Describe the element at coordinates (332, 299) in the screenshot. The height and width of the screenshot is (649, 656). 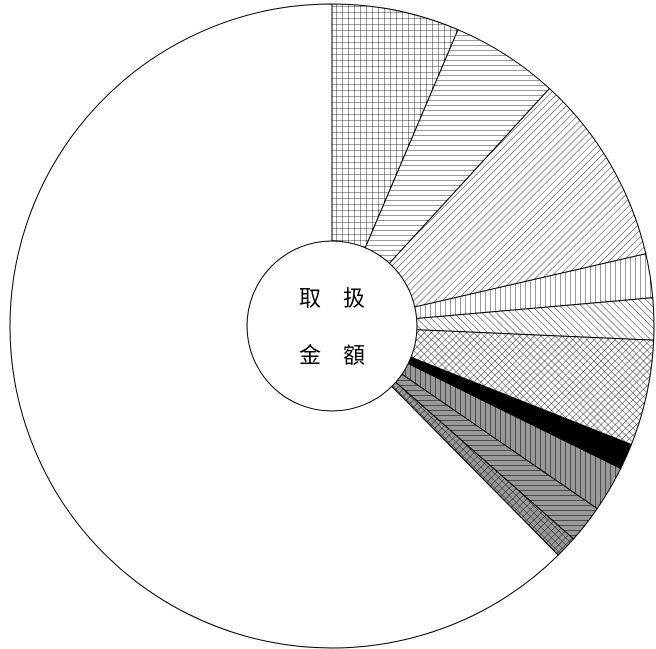
I see `center-label: 取 扱` at that location.